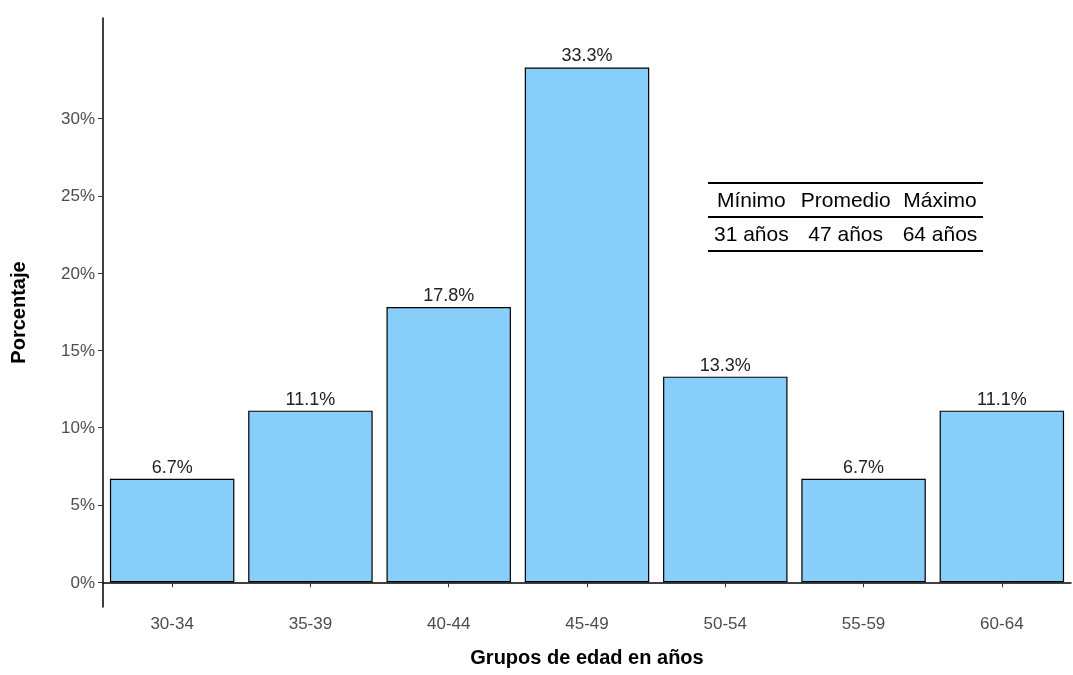 The width and height of the screenshot is (1073, 675). I want to click on annotation: 64 años, so click(940, 234).